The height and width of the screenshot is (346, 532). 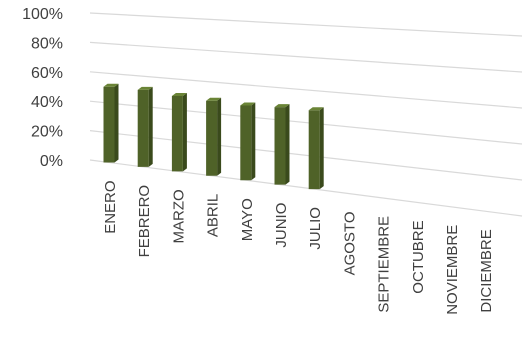 What do you see at coordinates (47, 43) in the screenshot?
I see `y-tick-label: 80%` at bounding box center [47, 43].